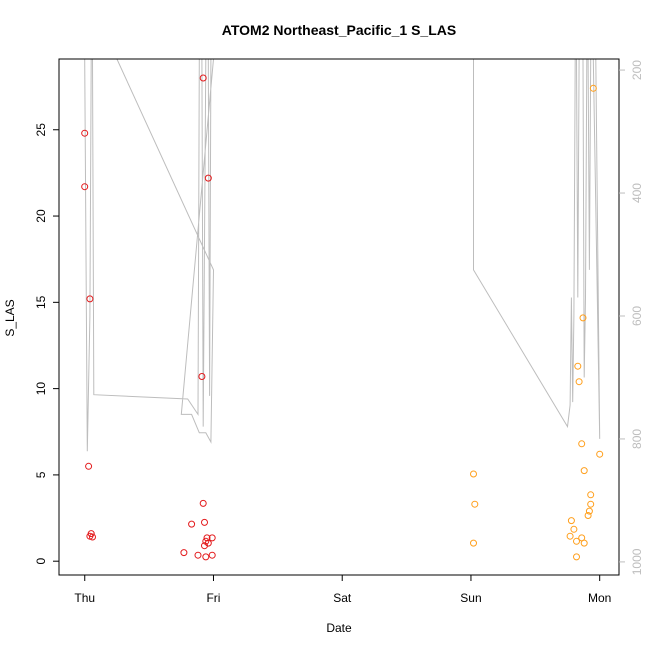  Describe the element at coordinates (339, 30) in the screenshot. I see `chart-title: ATOM2 Northeast_Pacific_1 S_LAS` at that location.